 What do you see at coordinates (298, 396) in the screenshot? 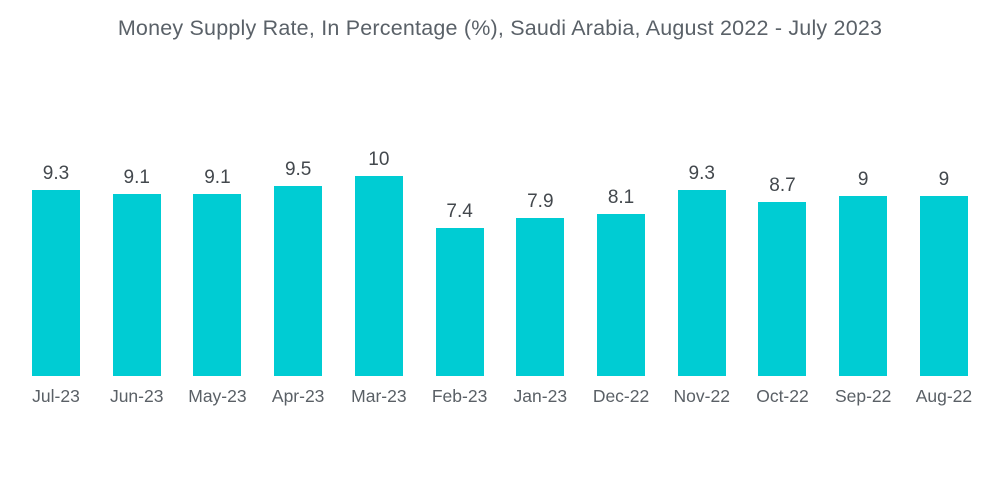
I see `x-axis-label: Apr-23` at bounding box center [298, 396].